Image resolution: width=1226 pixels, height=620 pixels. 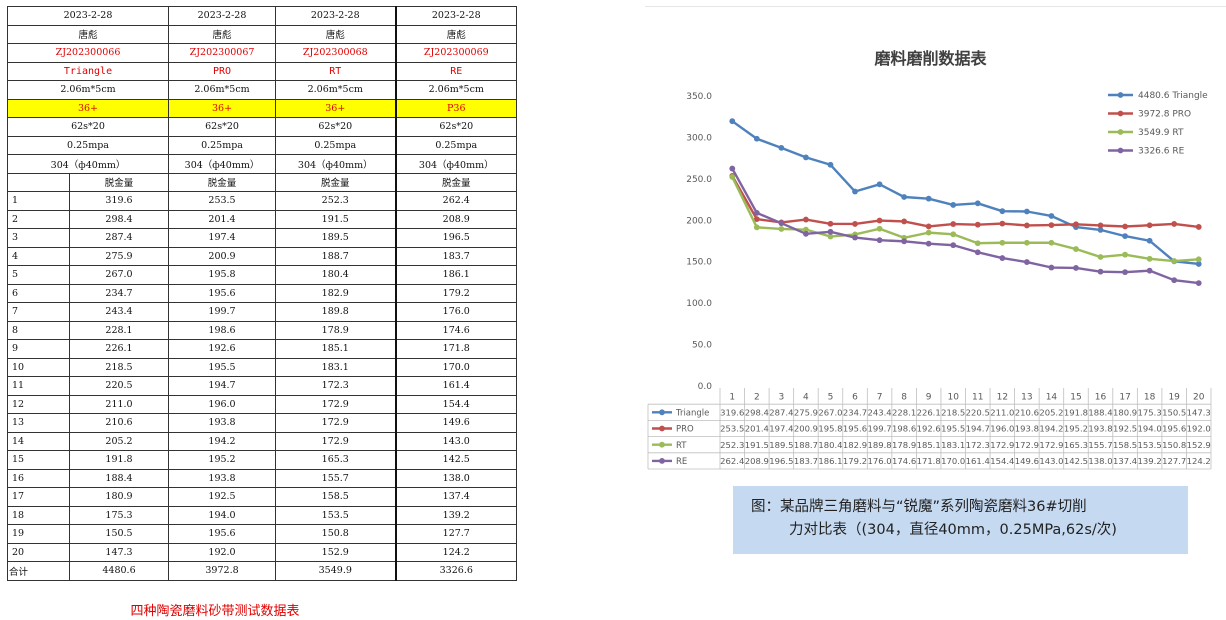 I want to click on product-name-row-cell: PRO, so click(x=222, y=71).